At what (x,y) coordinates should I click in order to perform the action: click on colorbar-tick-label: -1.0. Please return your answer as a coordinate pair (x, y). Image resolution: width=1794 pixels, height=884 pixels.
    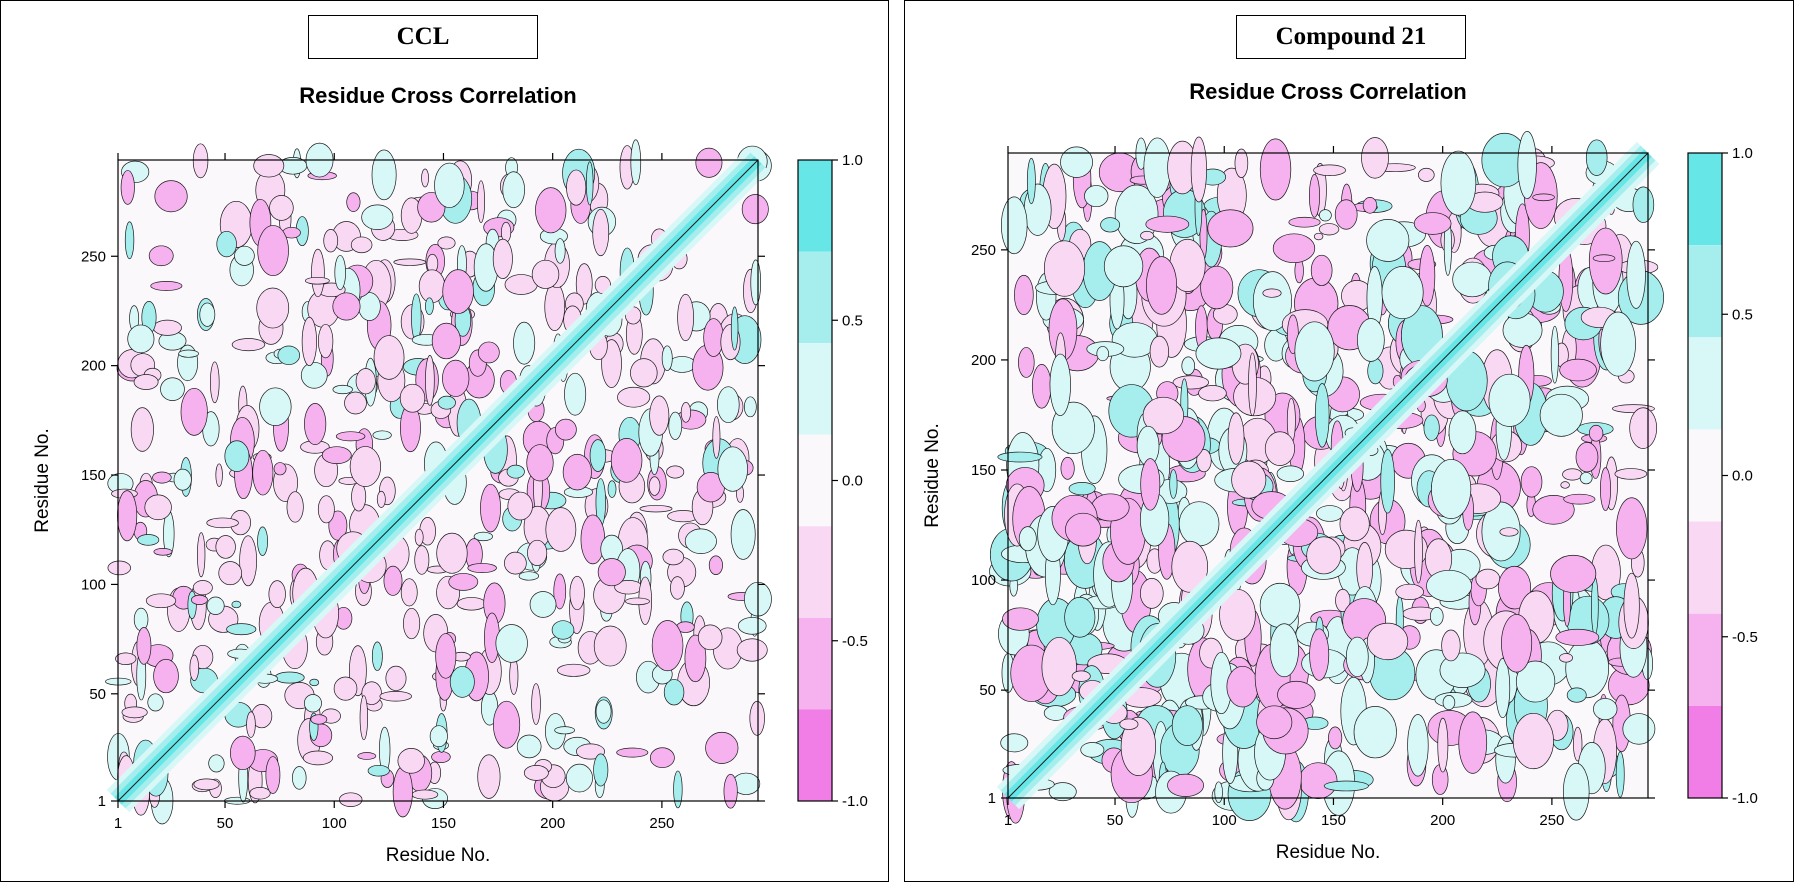
    Looking at the image, I should click on (1745, 798).